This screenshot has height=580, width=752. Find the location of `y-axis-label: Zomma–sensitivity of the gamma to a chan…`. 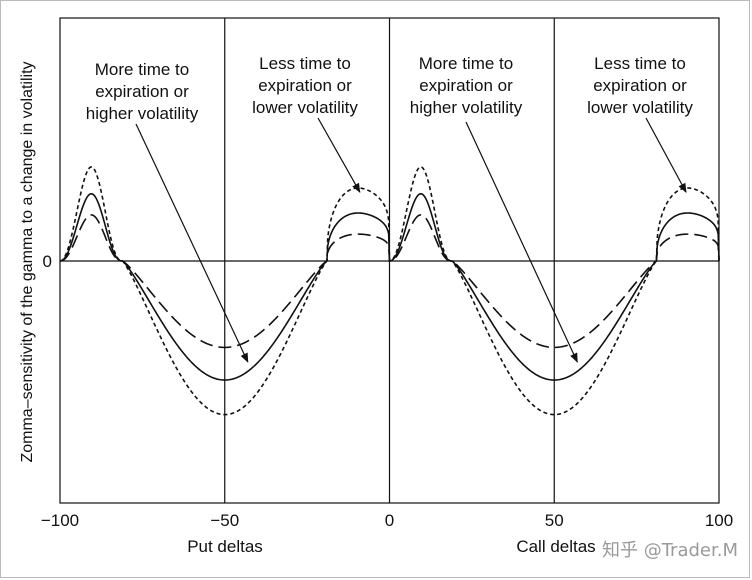

y-axis-label: Zomma–sensitivity of the gamma to a chan… is located at coordinates (27, 261).